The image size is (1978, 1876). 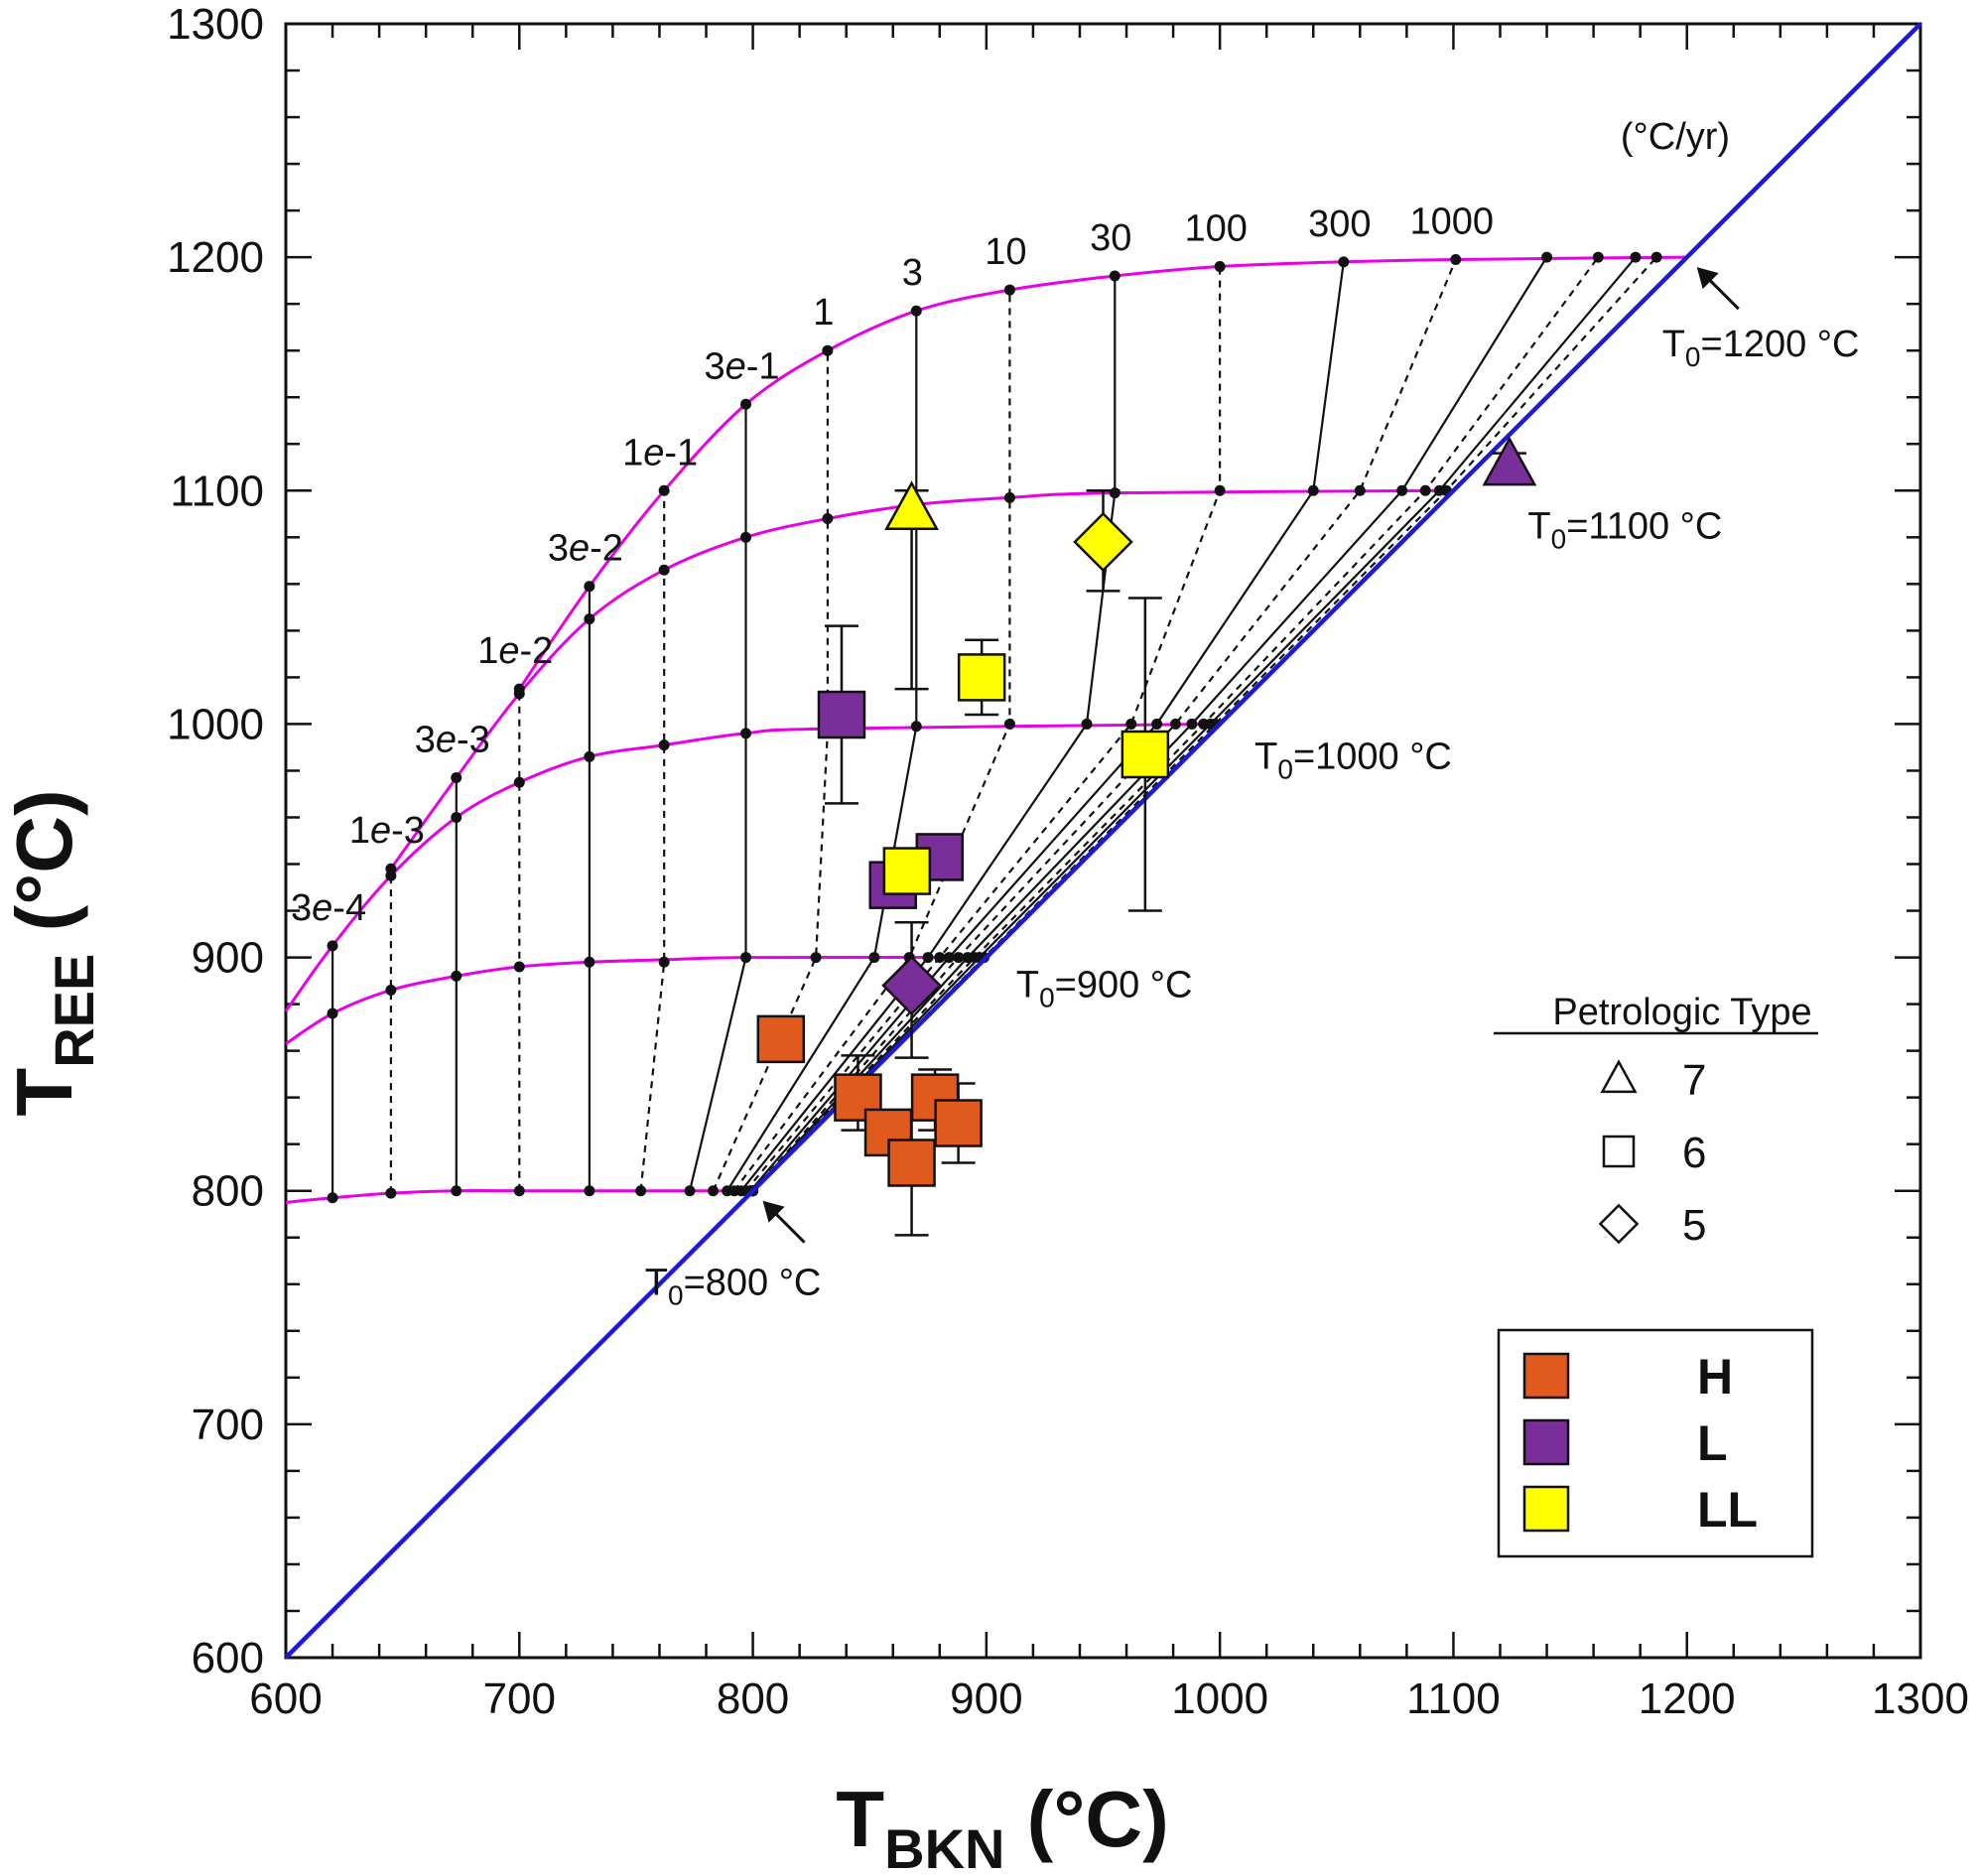 I want to click on legend-type-label: 5, so click(x=1694, y=1225).